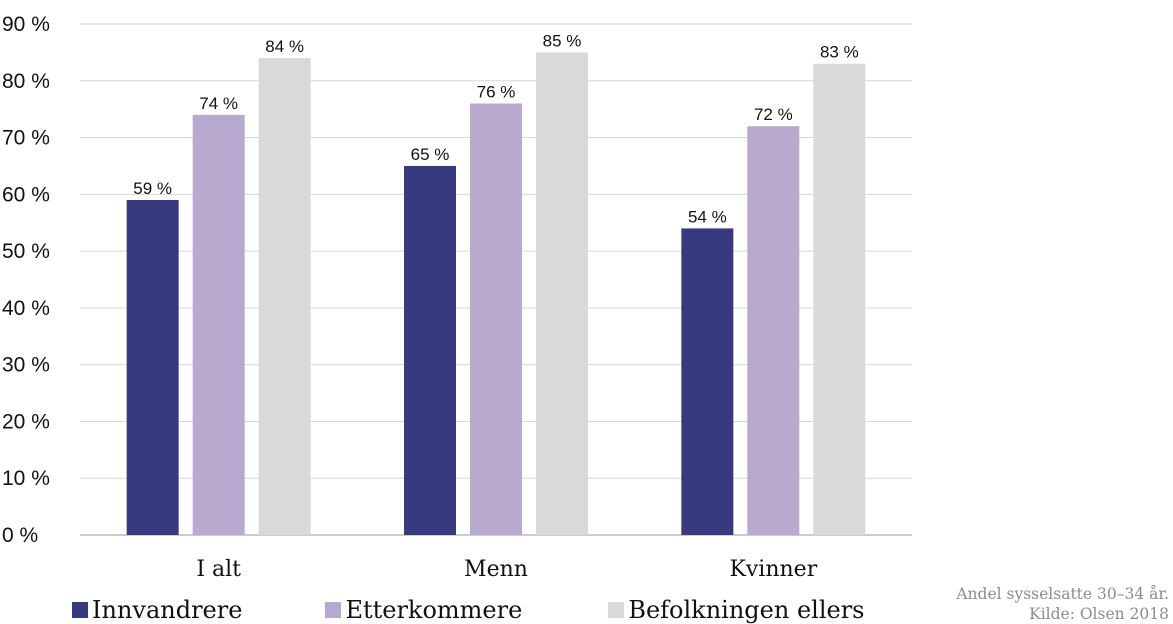 Image resolution: width=1173 pixels, height=624 pixels. Describe the element at coordinates (152, 188) in the screenshot. I see `data-label: 59 %` at that location.